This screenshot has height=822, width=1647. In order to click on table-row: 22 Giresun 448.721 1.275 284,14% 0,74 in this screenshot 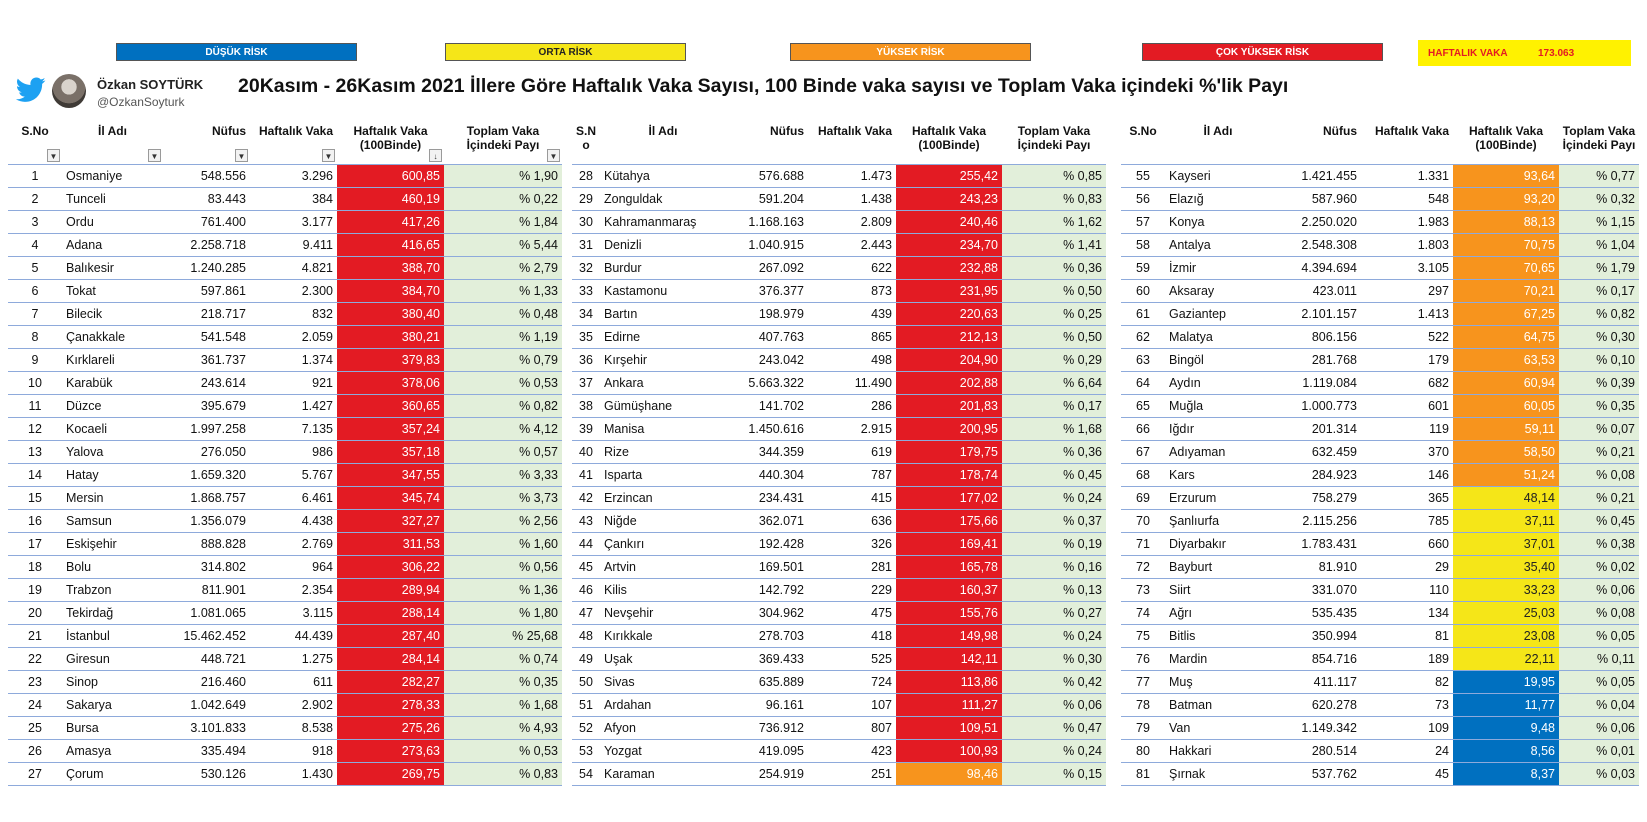, I will do `click(285, 659)`.